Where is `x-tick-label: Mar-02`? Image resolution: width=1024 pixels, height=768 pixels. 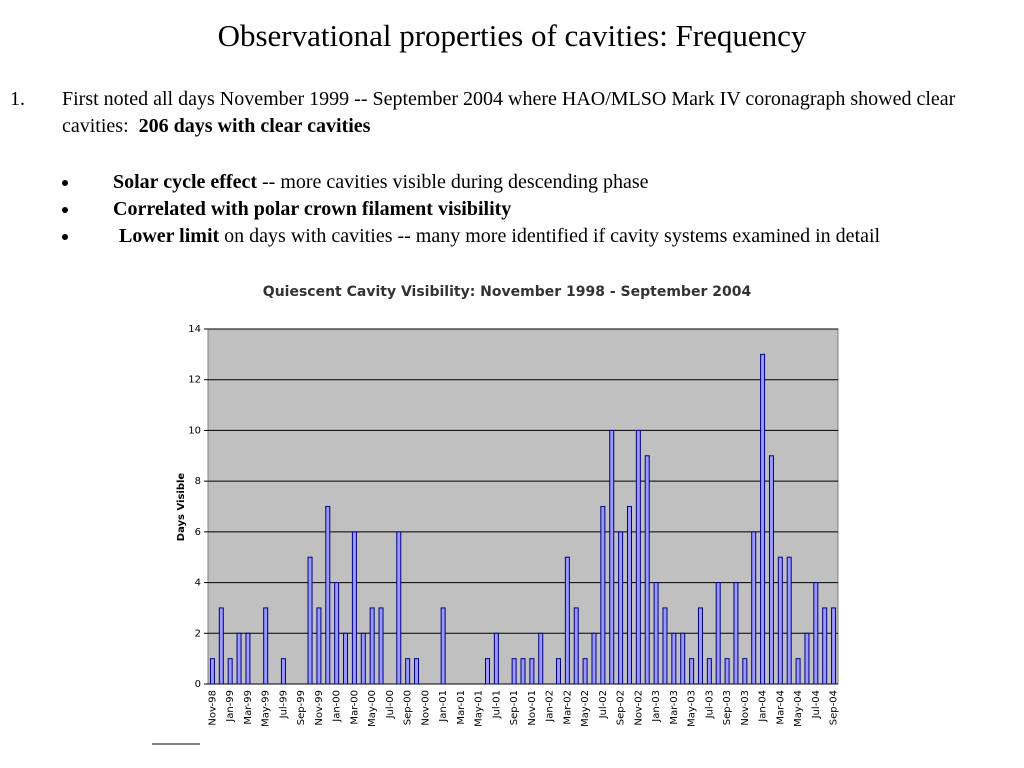 x-tick-label: Mar-02 is located at coordinates (567, 707).